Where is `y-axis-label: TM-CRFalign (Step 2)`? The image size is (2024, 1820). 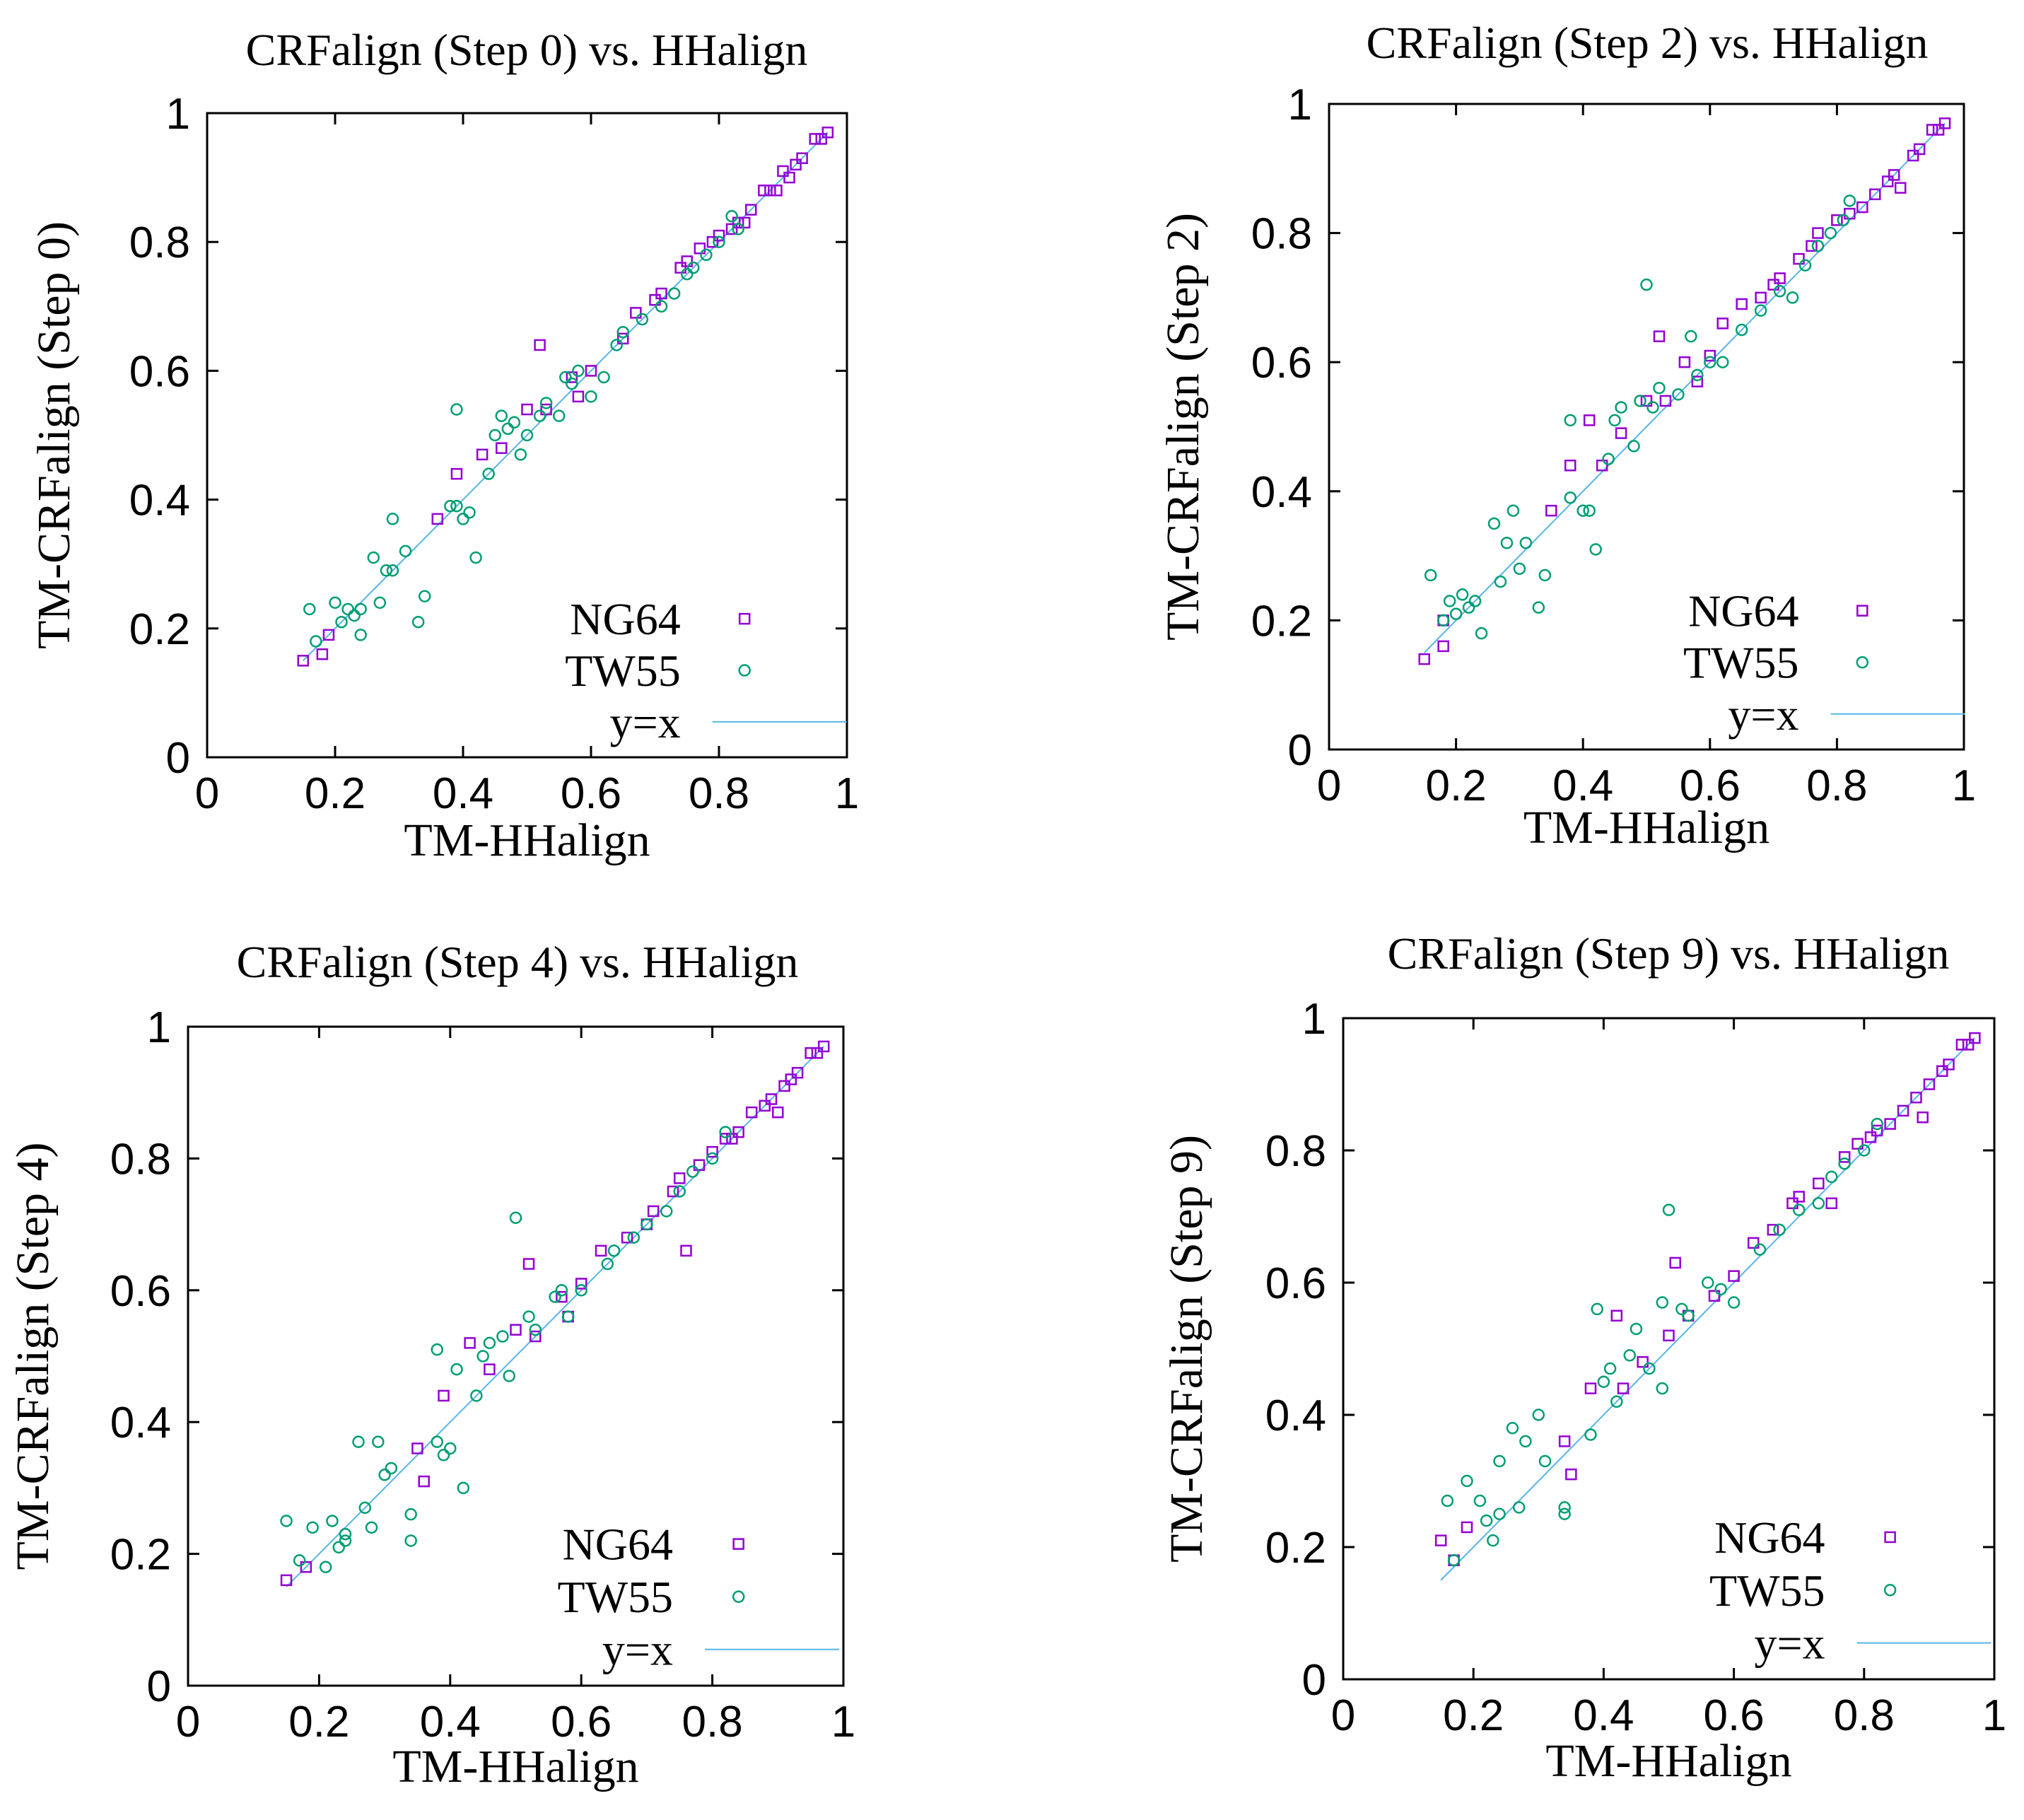
y-axis-label: TM-CRFalign (Step 2) is located at coordinates (1183, 427).